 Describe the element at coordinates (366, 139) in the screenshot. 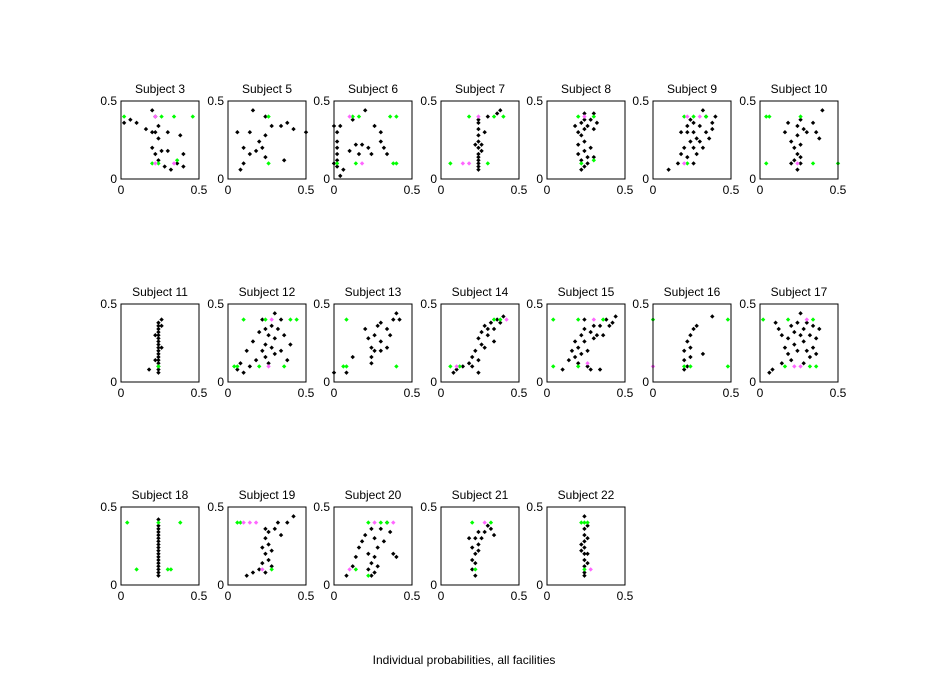

I see `subplot: Subject 6 0 0.5 0 0.5` at that location.